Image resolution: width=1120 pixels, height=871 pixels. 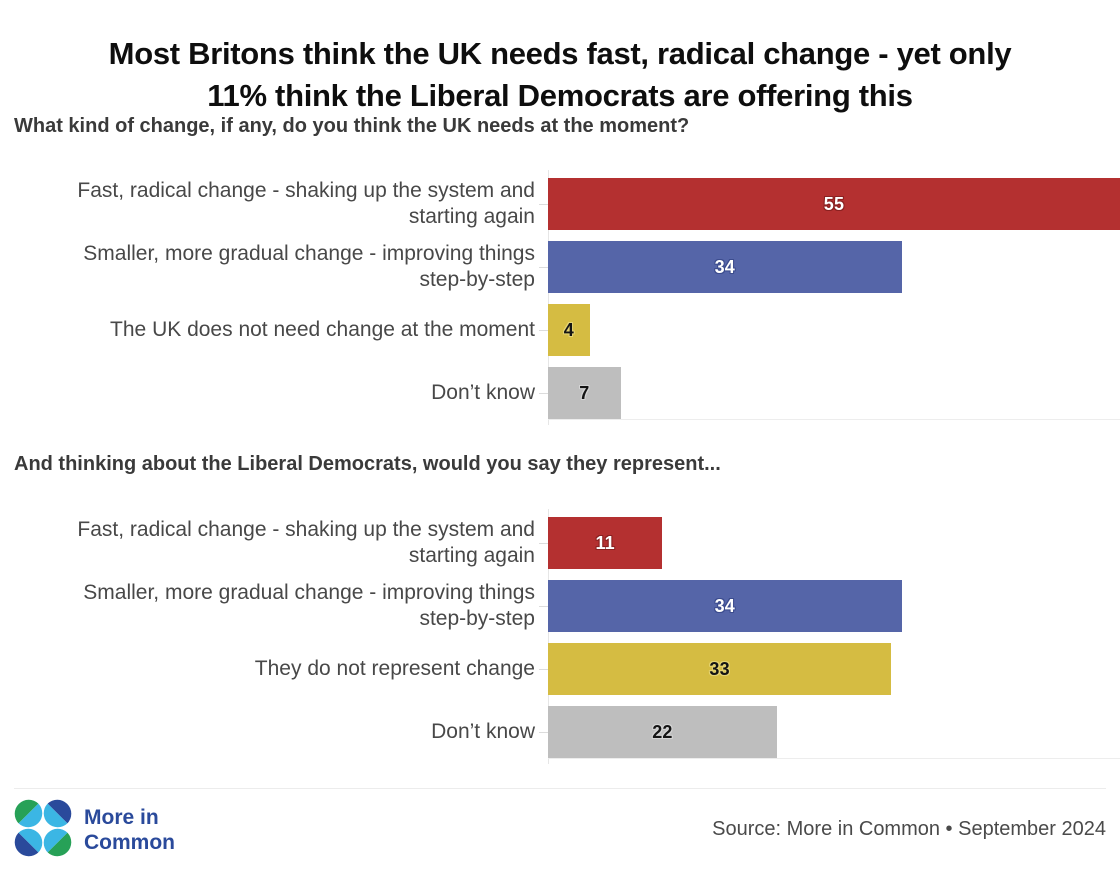 I want to click on chart-row: They do not represent change 33, so click(x=560, y=669).